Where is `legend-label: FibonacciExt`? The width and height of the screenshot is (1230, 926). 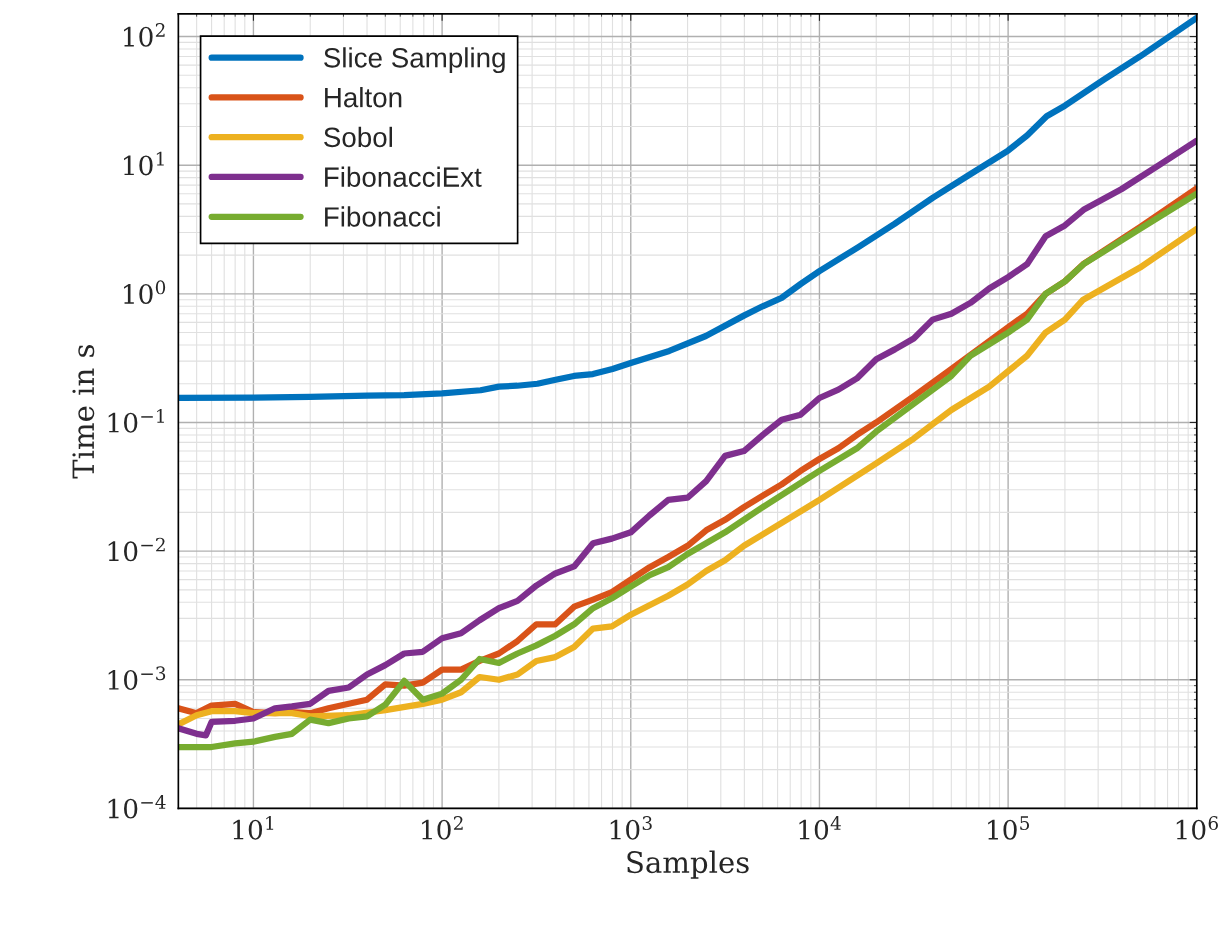
legend-label: FibonacciExt is located at coordinates (403, 176).